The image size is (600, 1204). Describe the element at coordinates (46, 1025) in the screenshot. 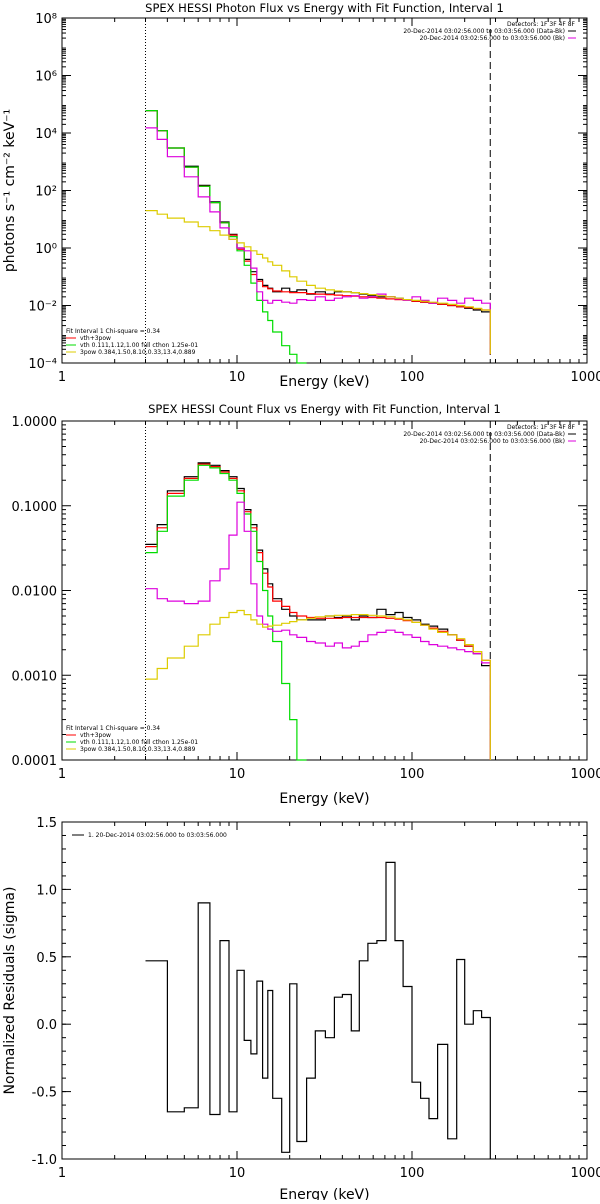

I see `y-tick-label: 0.0` at that location.